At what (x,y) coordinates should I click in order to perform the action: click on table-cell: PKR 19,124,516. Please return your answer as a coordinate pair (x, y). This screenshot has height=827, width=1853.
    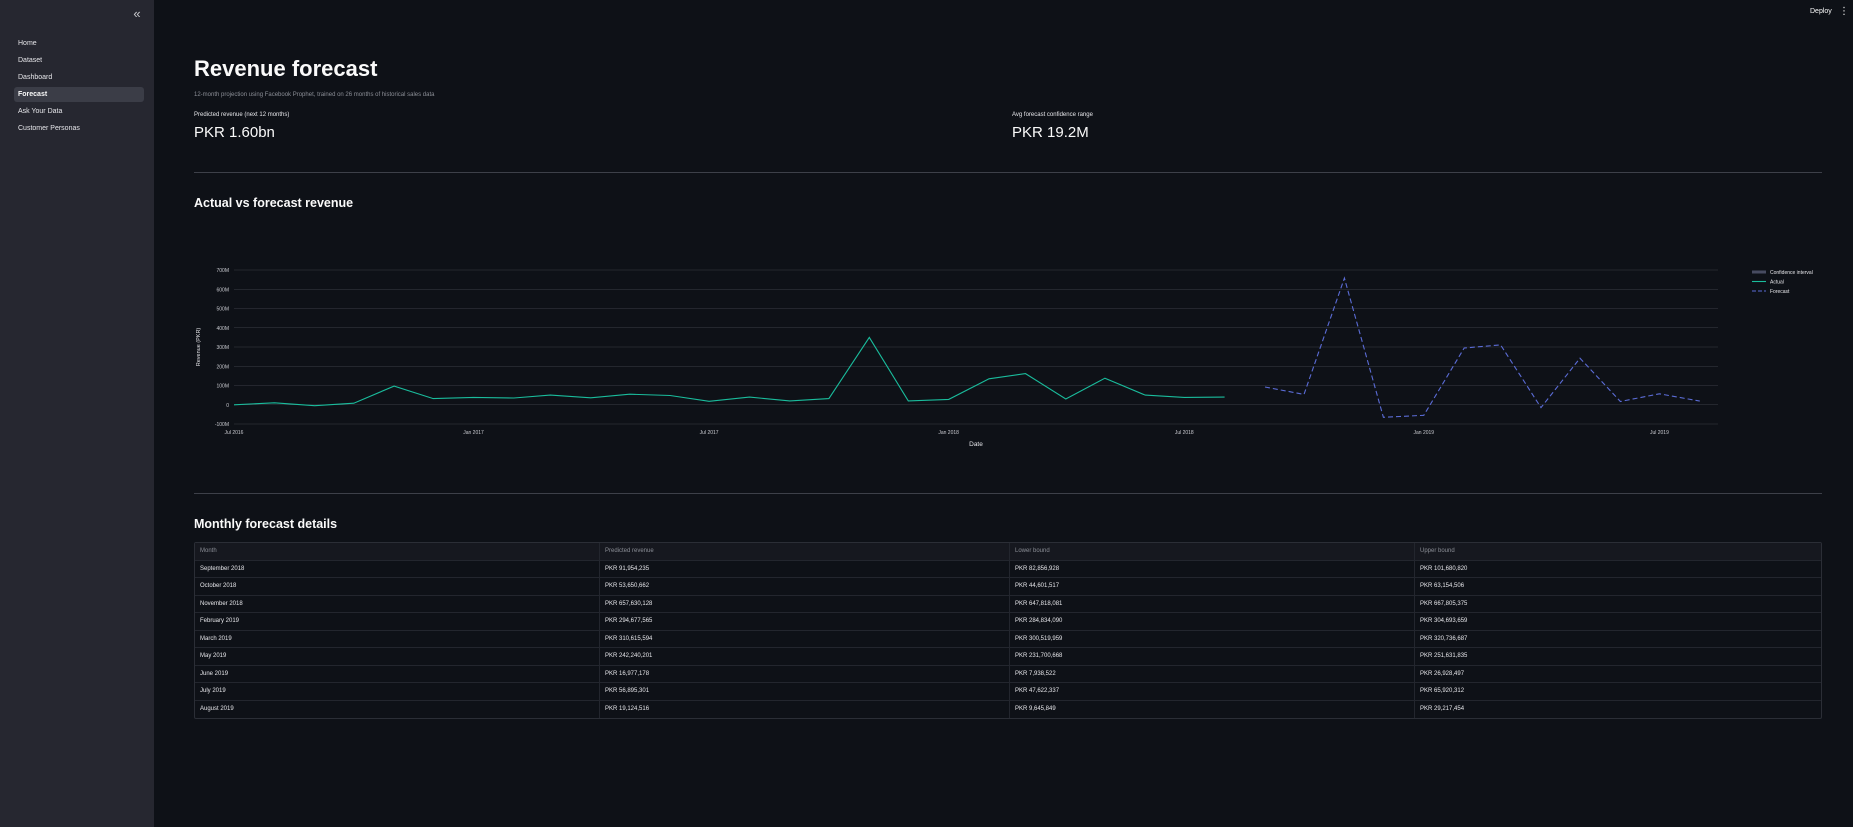
    Looking at the image, I should click on (805, 709).